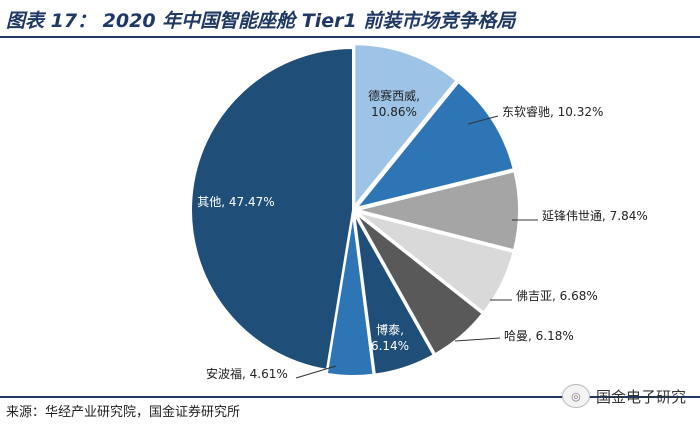  I want to click on data-label: 博泰, 6.14%, so click(390, 337).